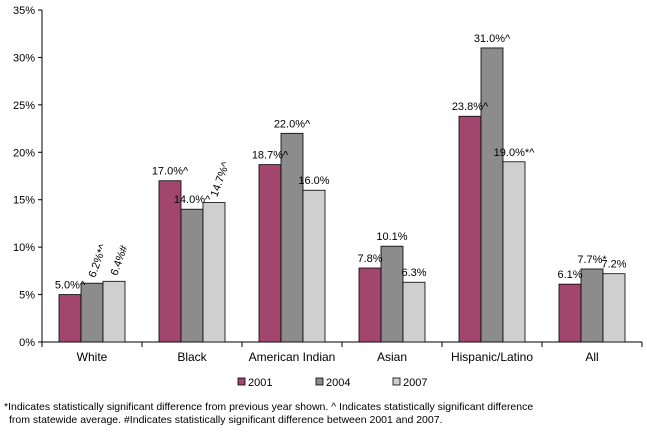 The image size is (647, 446). What do you see at coordinates (292, 124) in the screenshot?
I see `data-label: 22.0%^` at bounding box center [292, 124].